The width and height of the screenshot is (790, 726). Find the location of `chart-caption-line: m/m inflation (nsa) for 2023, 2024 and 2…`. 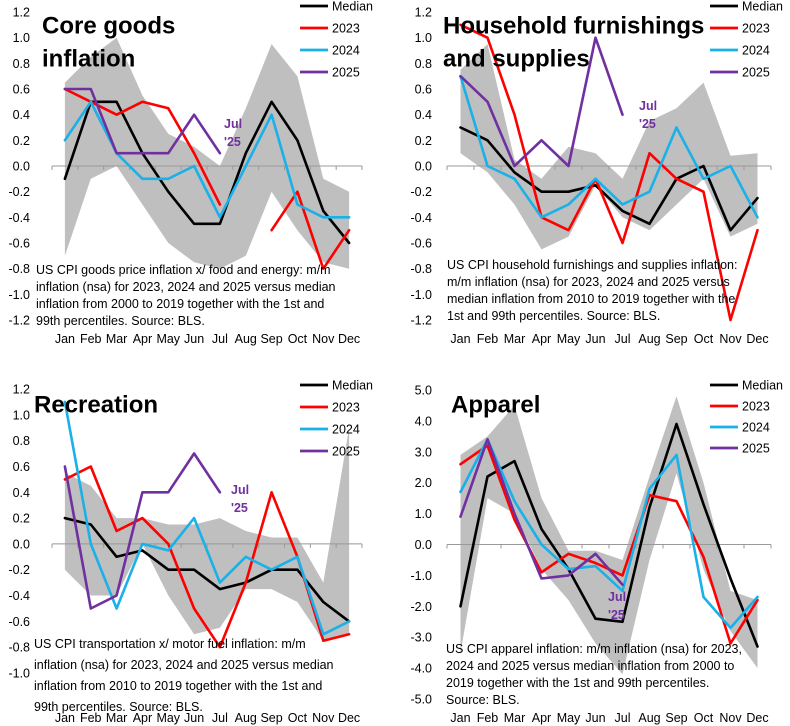

chart-caption-line: m/m inflation (nsa) for 2023, 2024 and 2… is located at coordinates (588, 282).